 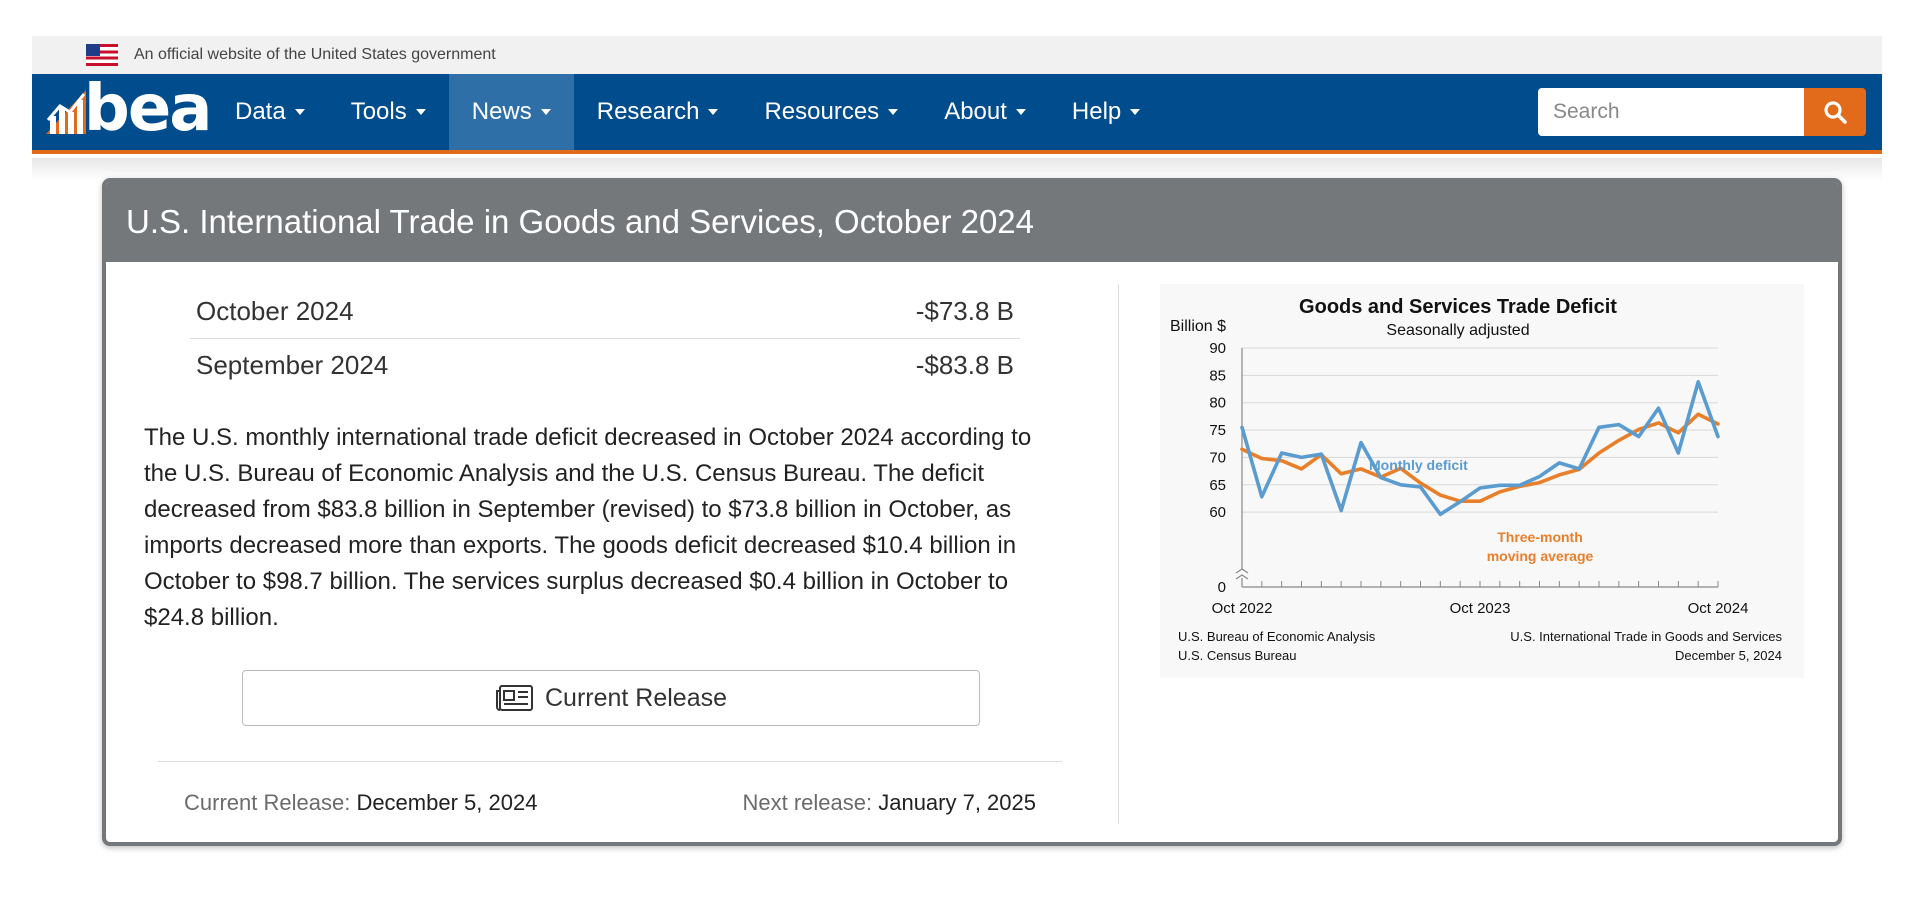 I want to click on chart-y-tick-label: 85, so click(x=1217, y=375).